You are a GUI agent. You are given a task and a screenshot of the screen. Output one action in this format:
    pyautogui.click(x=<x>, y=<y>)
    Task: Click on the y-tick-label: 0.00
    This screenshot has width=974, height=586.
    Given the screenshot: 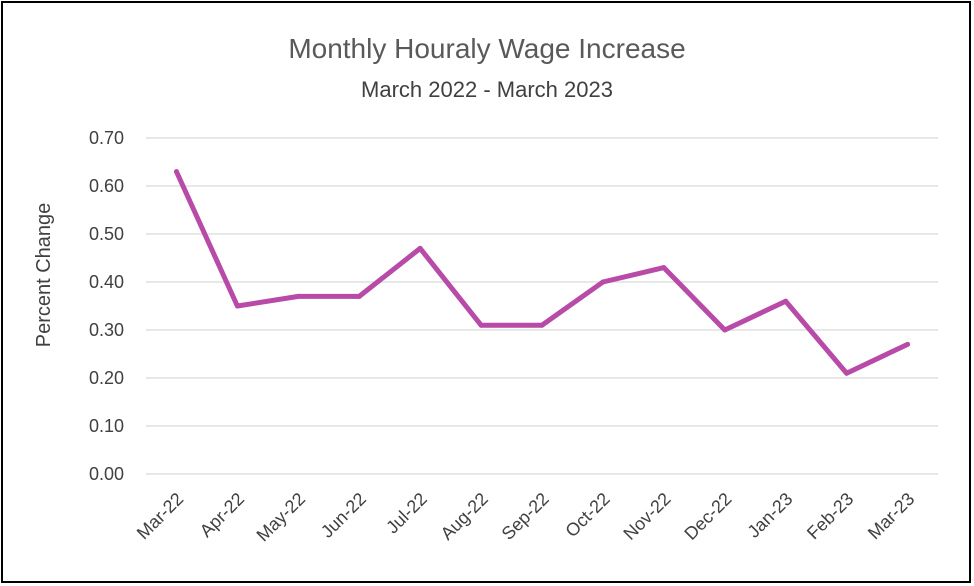 What is the action you would take?
    pyautogui.click(x=106, y=474)
    